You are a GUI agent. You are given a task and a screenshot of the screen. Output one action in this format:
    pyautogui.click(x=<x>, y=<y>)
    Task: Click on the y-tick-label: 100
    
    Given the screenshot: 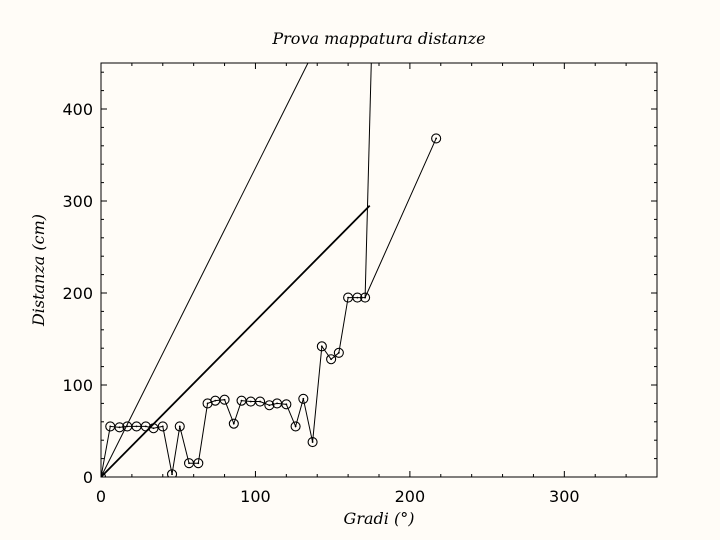 What is the action you would take?
    pyautogui.click(x=77, y=385)
    